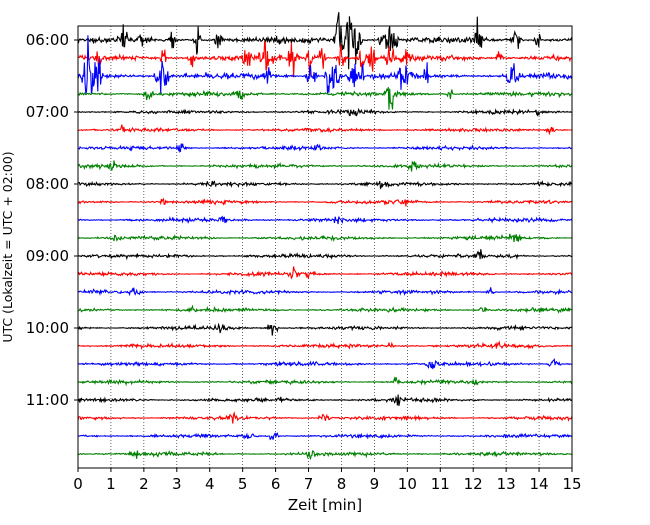 The width and height of the screenshot is (650, 525). What do you see at coordinates (144, 484) in the screenshot?
I see `x-tick-label-2: 2` at bounding box center [144, 484].